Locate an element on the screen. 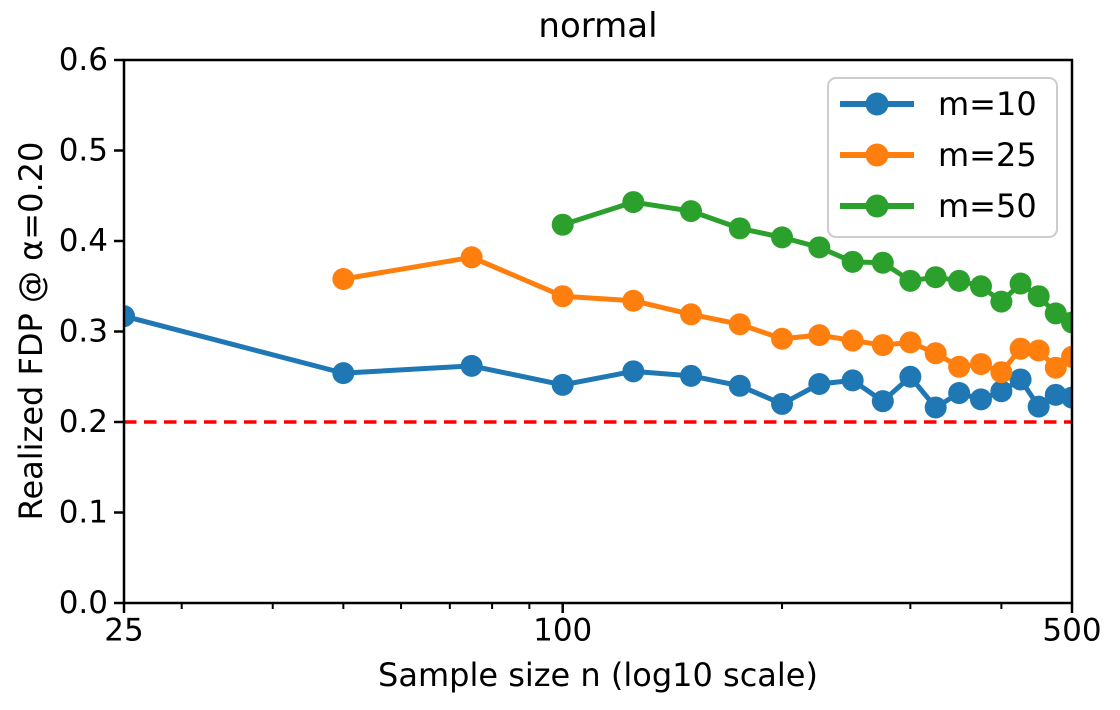 This screenshot has height=710, width=1120. legend-label: m=10 is located at coordinates (987, 104).